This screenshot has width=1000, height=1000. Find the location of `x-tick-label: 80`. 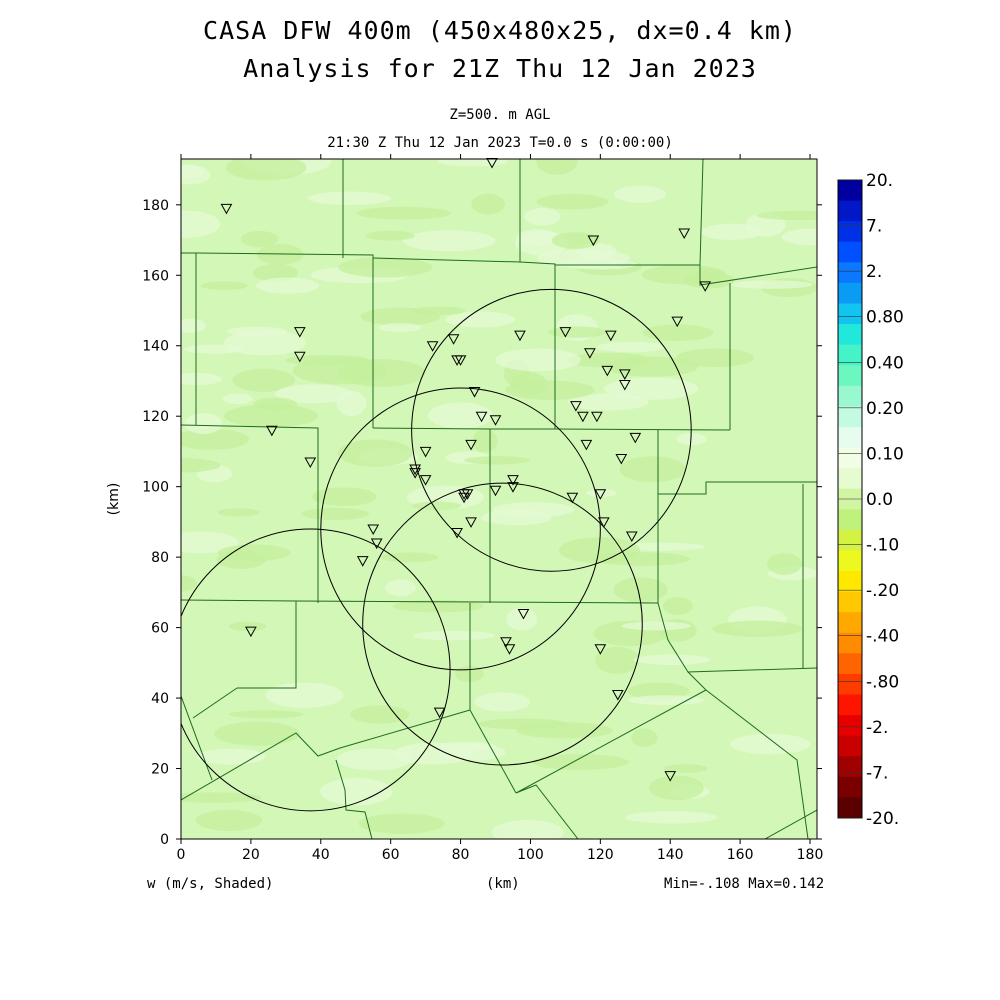

x-tick-label: 80 is located at coordinates (461, 855).